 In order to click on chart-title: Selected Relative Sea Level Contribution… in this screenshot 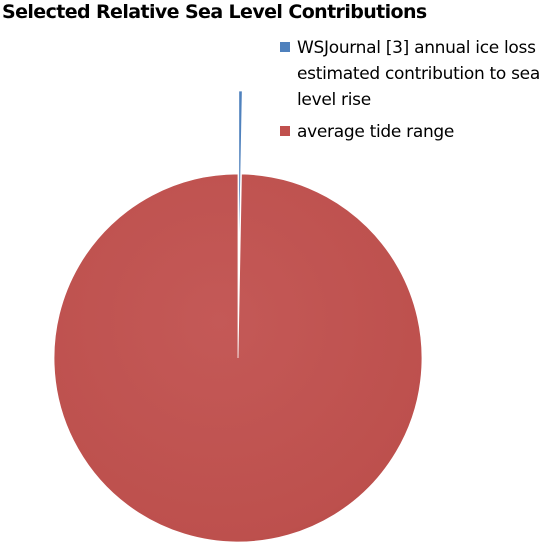, I will do `click(214, 12)`.